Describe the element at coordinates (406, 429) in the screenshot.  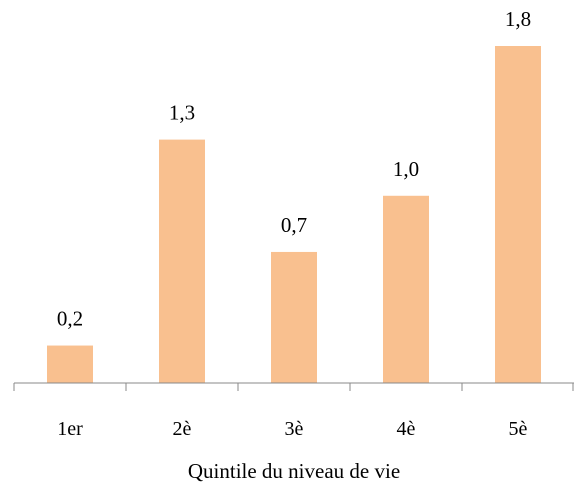
I see `x-tick-label-4: 4è` at that location.